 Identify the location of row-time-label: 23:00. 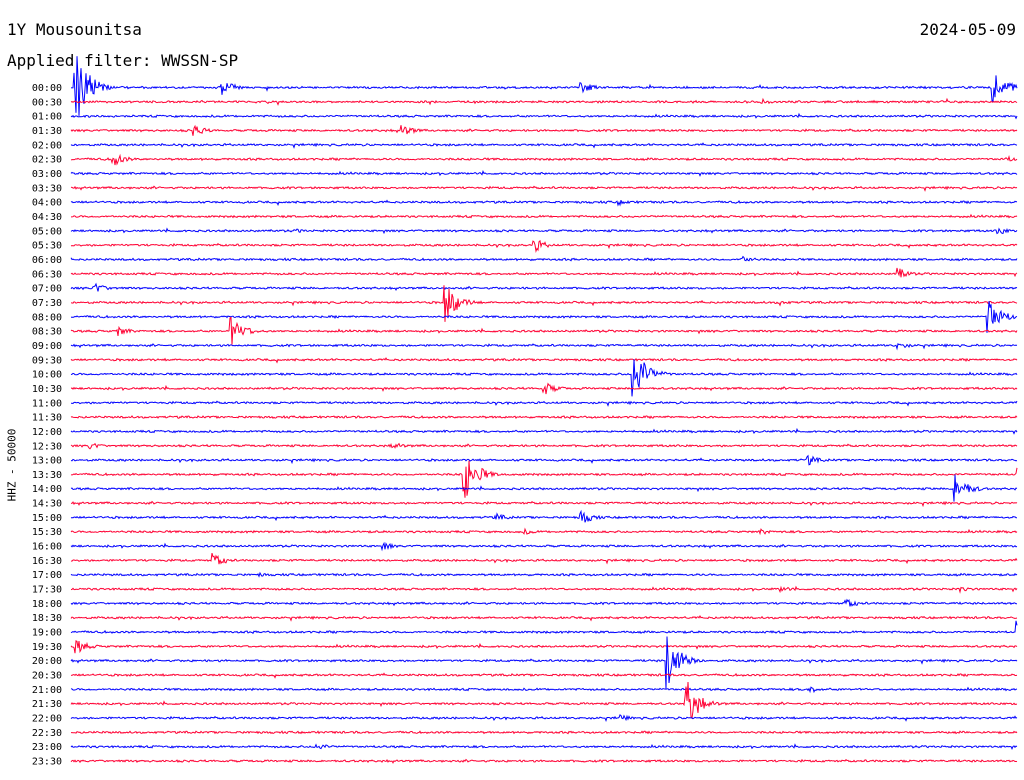
(47, 747).